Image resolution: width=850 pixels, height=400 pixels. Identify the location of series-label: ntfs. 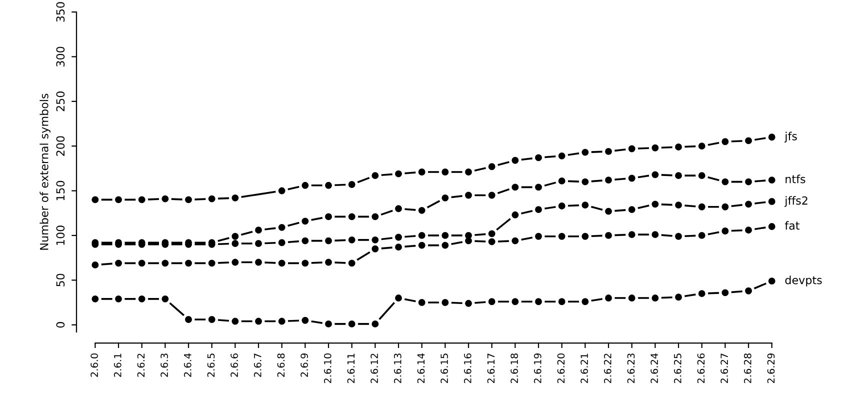
(796, 179).